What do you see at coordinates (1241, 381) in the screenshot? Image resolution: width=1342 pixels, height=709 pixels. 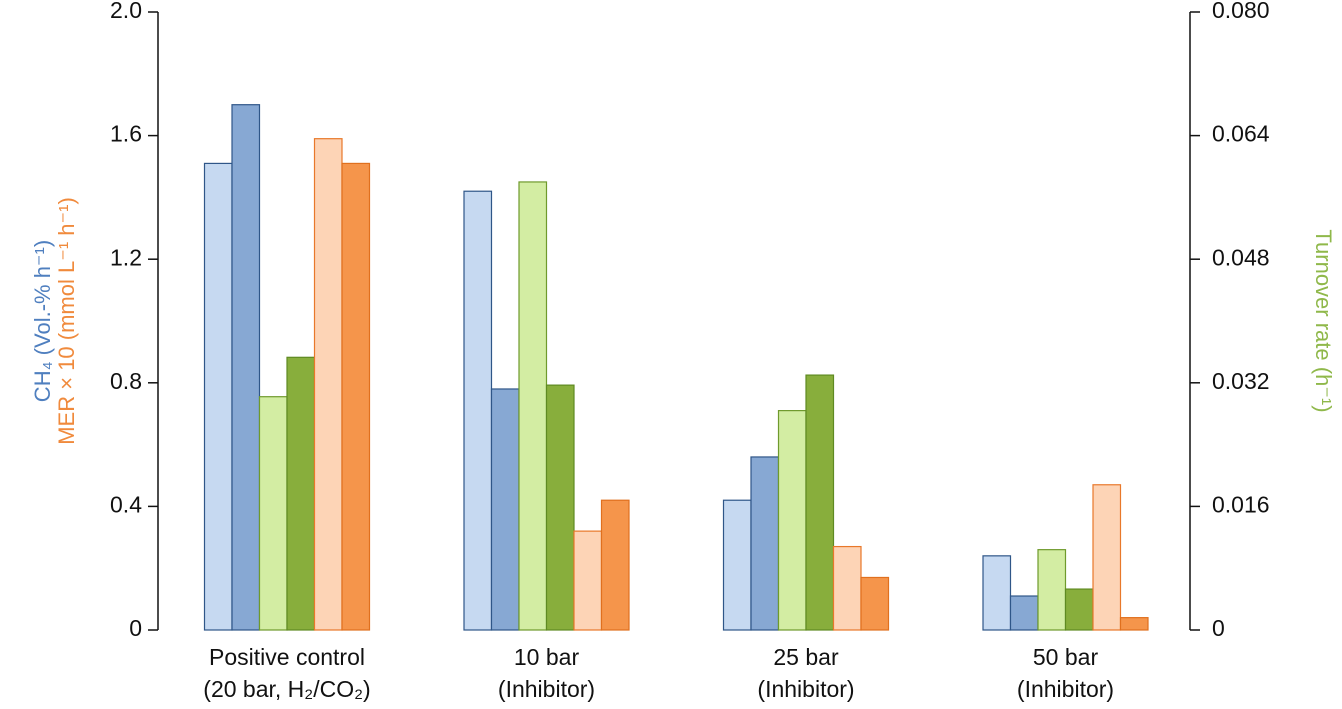 I see `y2-tick-label: 0.032` at bounding box center [1241, 381].